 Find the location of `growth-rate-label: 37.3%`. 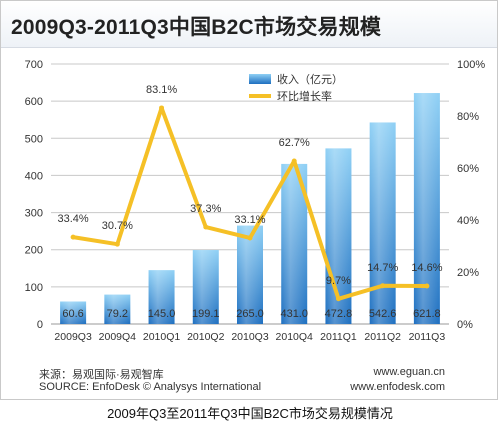

growth-rate-label: 37.3% is located at coordinates (205, 209).